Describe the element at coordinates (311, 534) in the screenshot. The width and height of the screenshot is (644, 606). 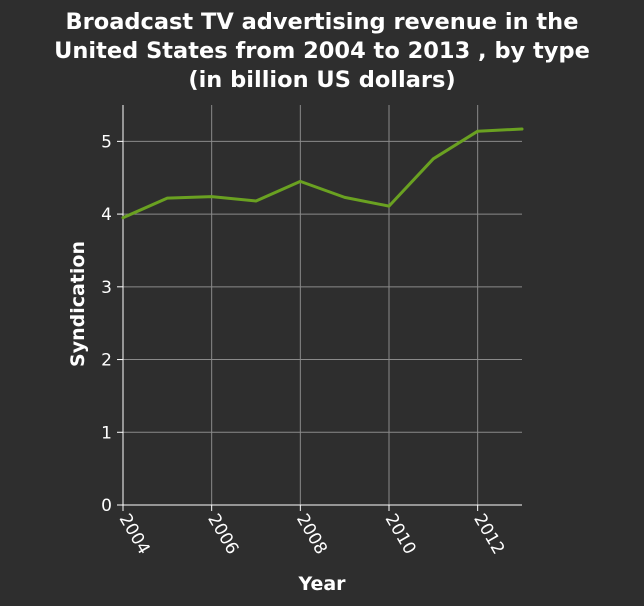
I see `x-tick-label: 2008` at that location.